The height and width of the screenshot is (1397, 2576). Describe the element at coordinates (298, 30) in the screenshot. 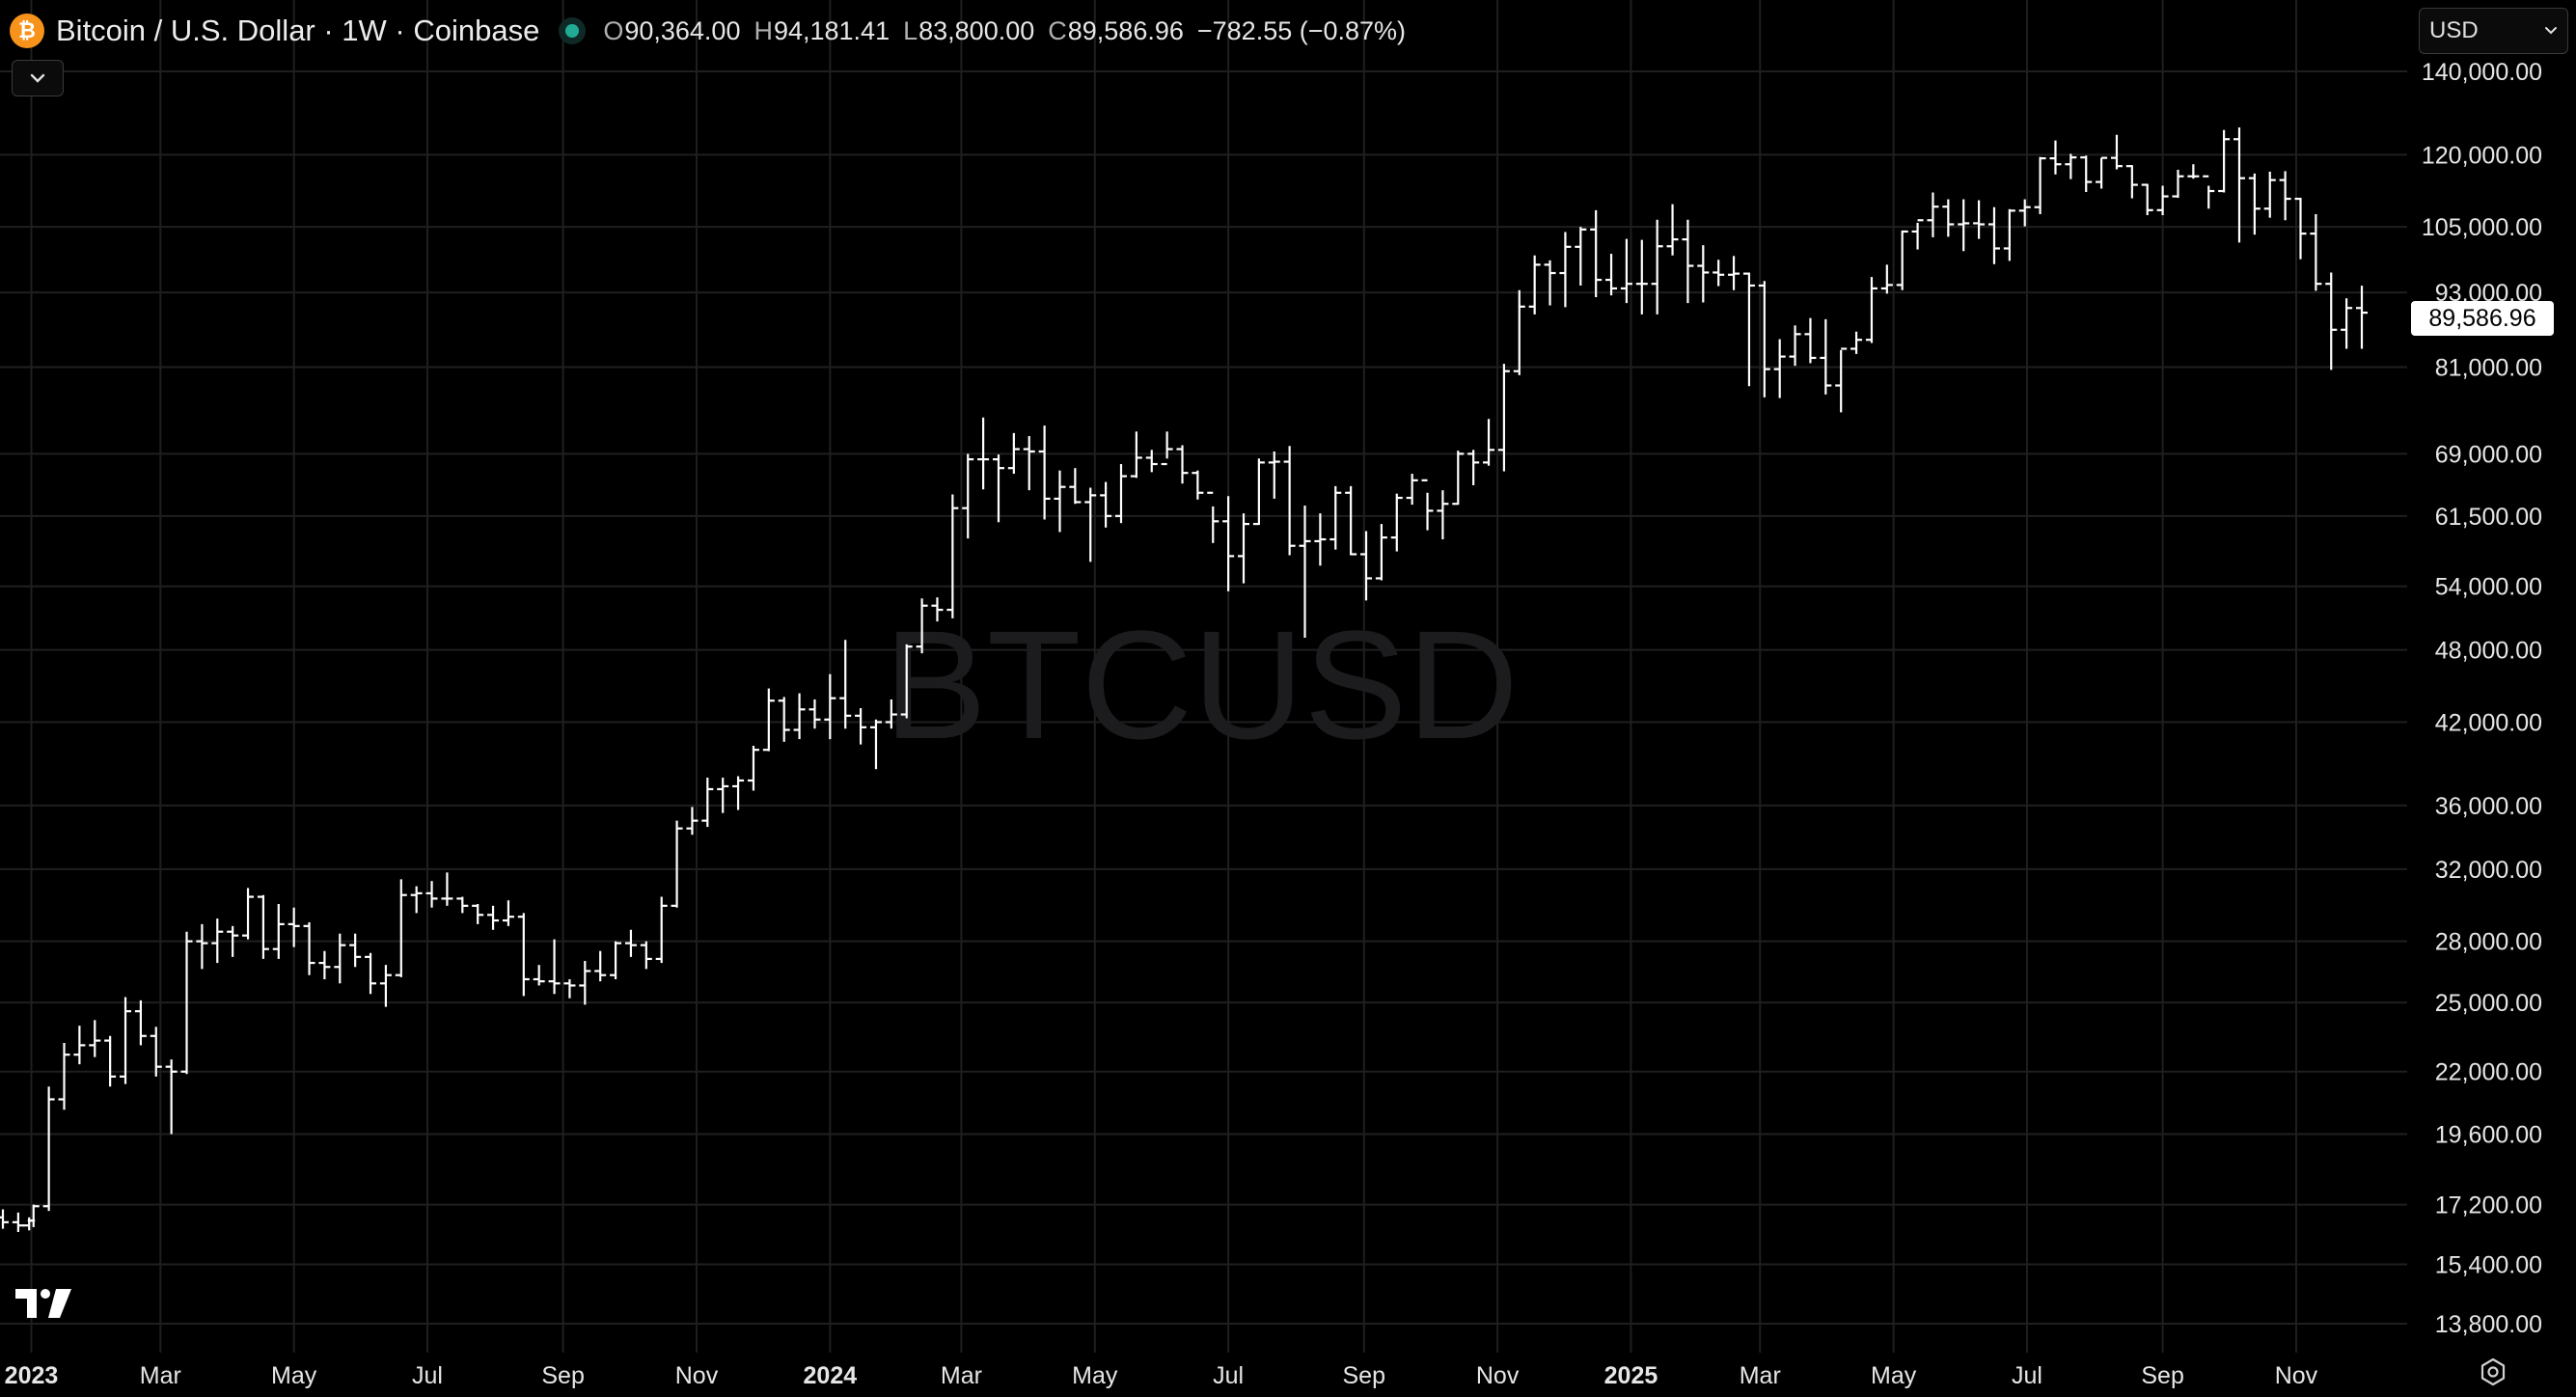

I see `symbol-title: Bitcoin / U.S. Dollar · 1W · Coinbase` at that location.